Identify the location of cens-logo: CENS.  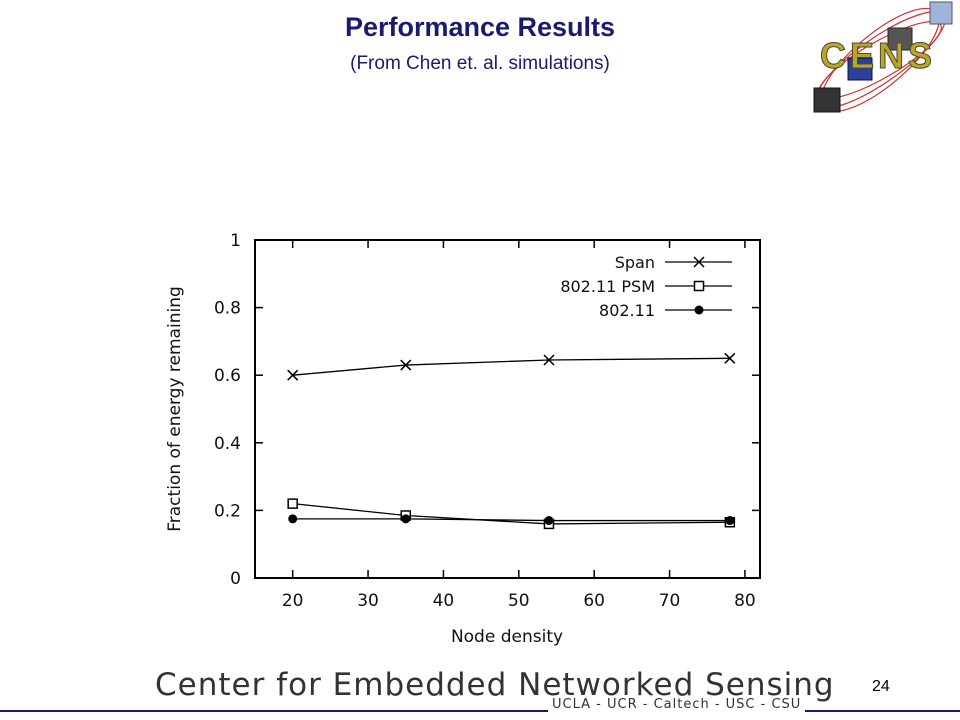
(883, 57).